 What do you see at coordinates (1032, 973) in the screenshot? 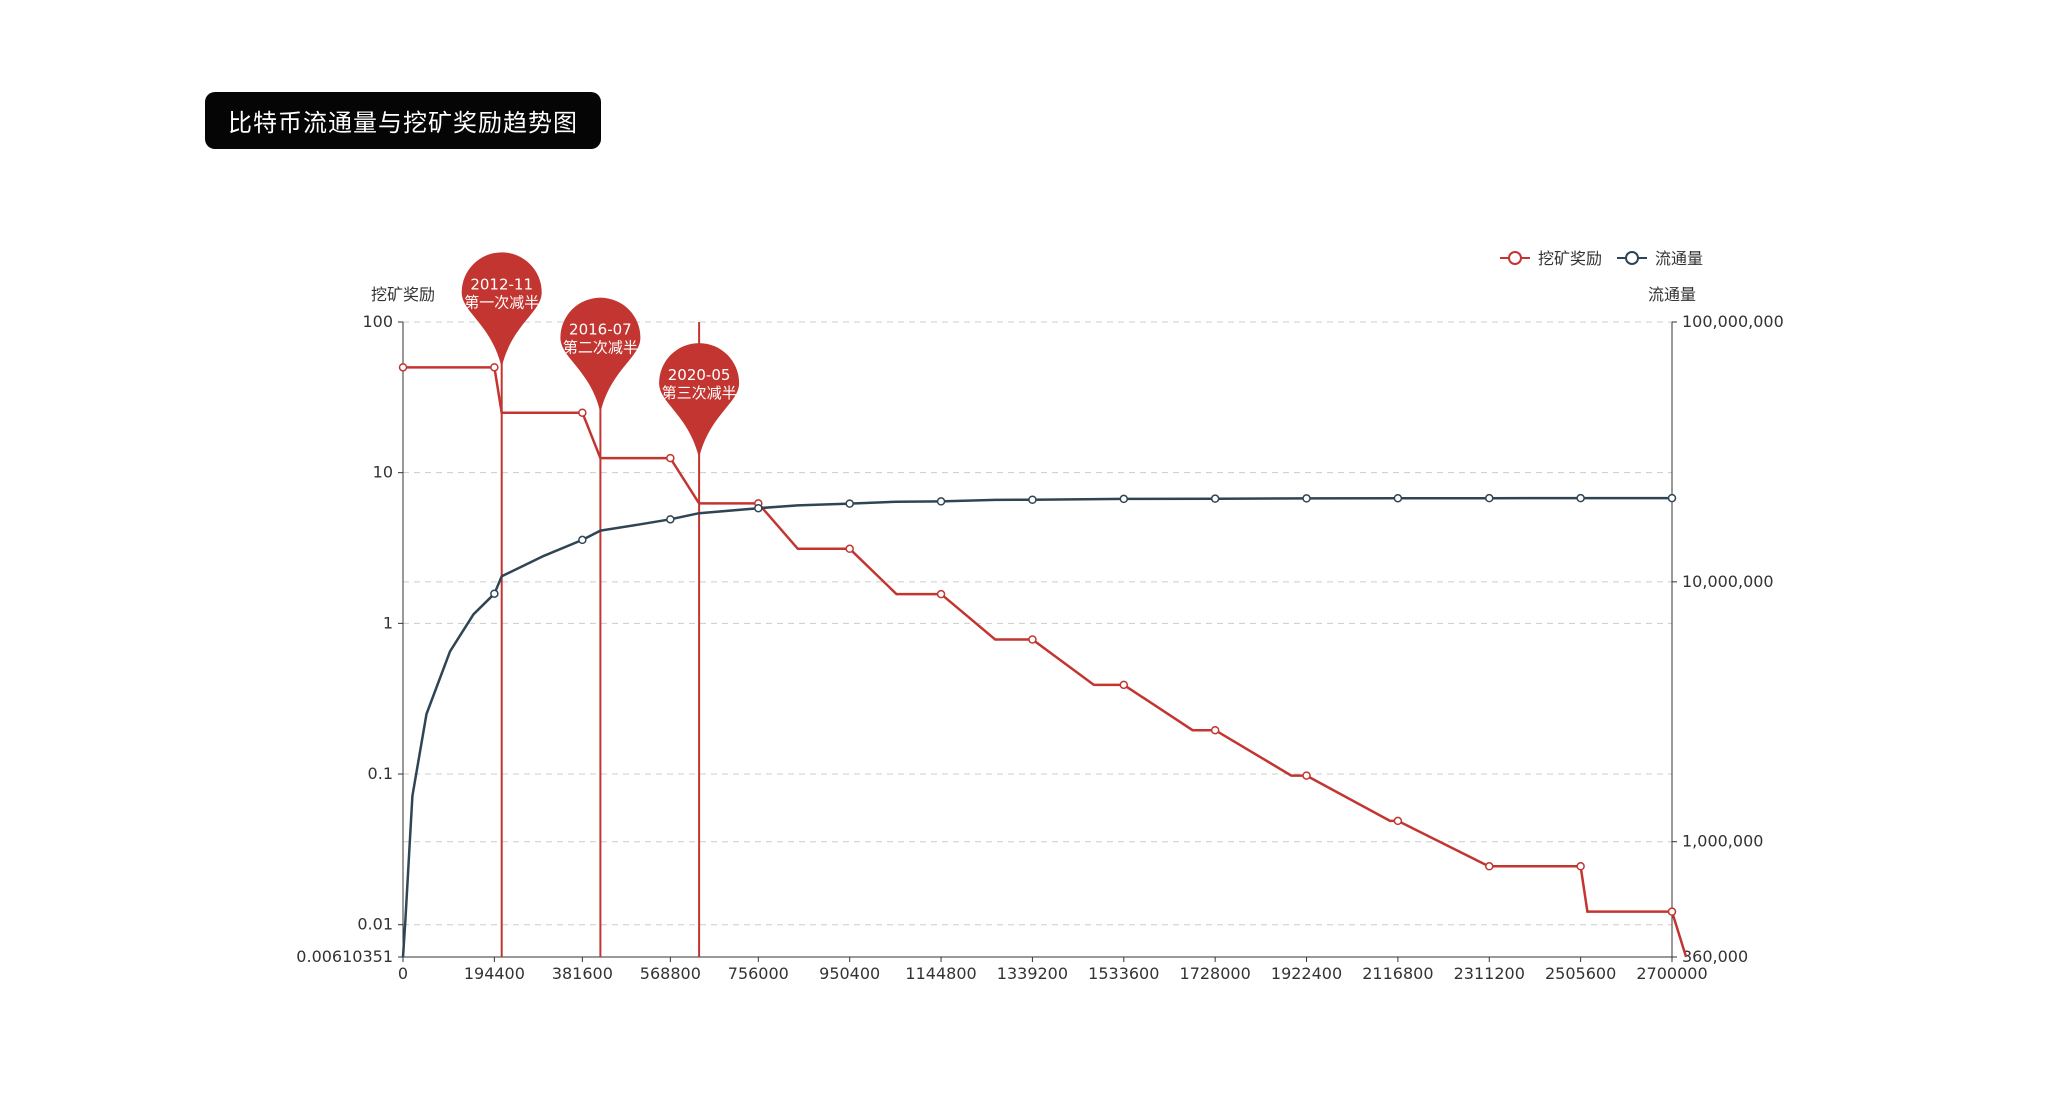
I see `x-tick-label: 1339200` at bounding box center [1032, 973].